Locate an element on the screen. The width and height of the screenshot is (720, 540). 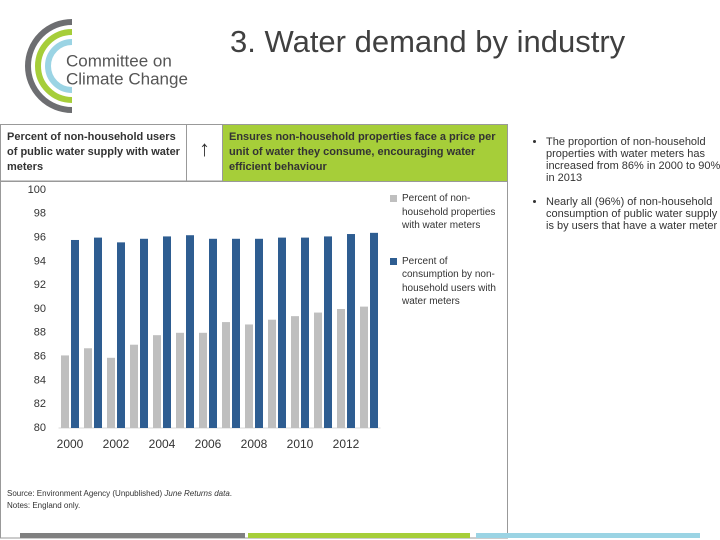
y-tick-label: 100 is located at coordinates (37, 190).